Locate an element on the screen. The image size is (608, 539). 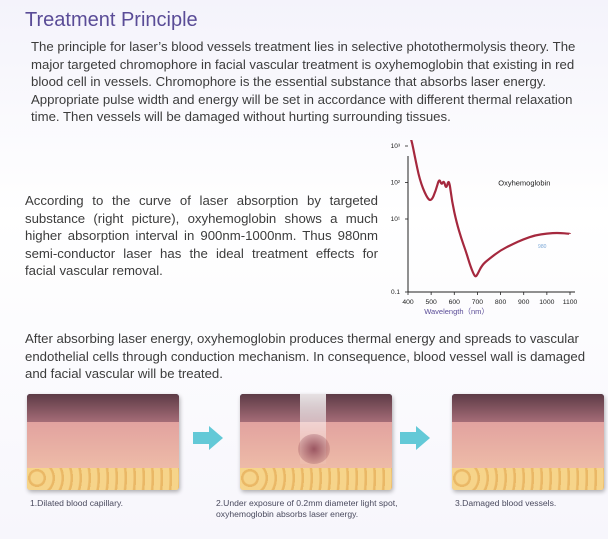
oxyhemoglobin-curve is located at coordinates (491, 209).